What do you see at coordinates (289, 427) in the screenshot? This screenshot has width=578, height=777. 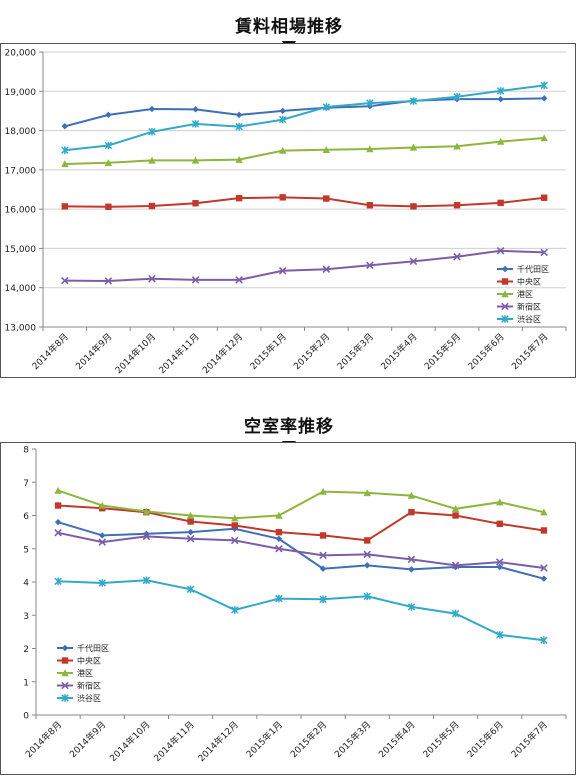 I see `vacancy-chart-title: 空室率推移` at bounding box center [289, 427].